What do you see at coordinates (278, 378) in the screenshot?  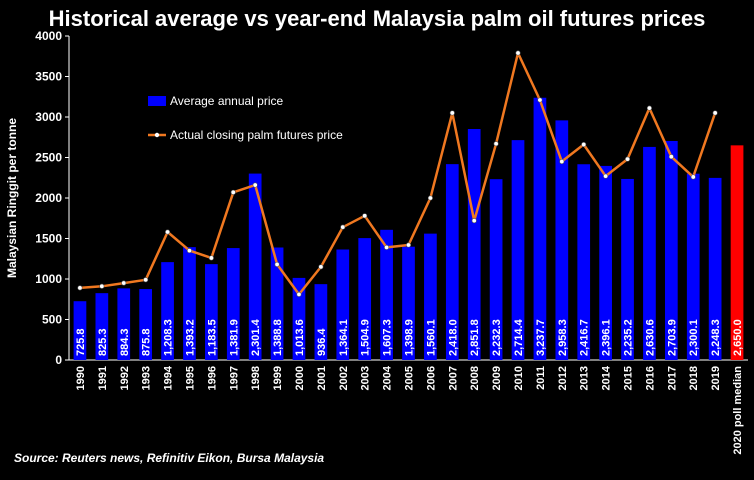 I see `x-tick-label: 1999` at bounding box center [278, 378].